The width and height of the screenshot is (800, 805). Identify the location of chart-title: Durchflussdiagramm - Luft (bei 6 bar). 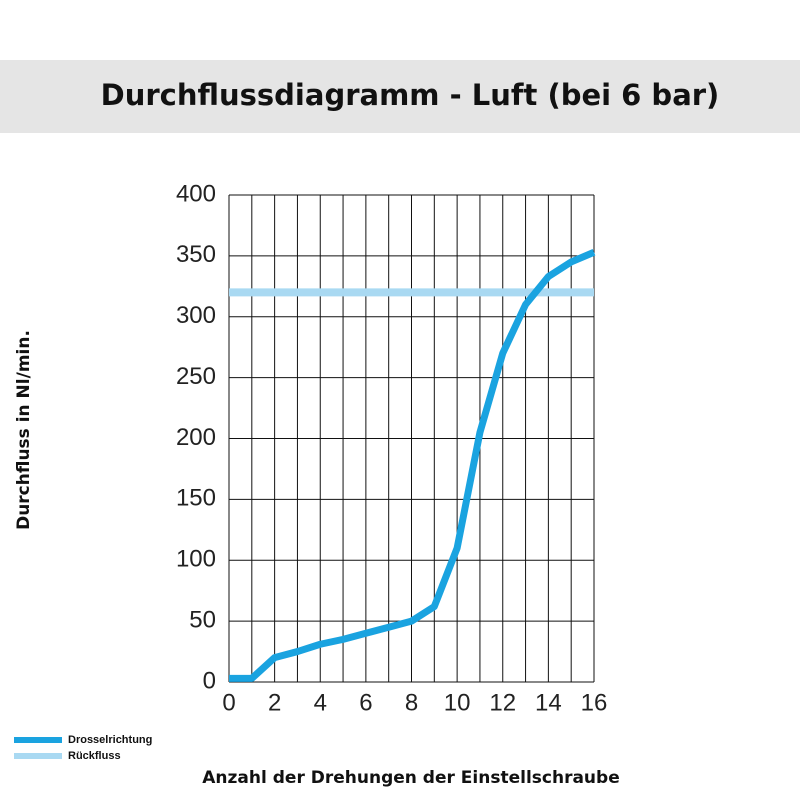
(410, 95).